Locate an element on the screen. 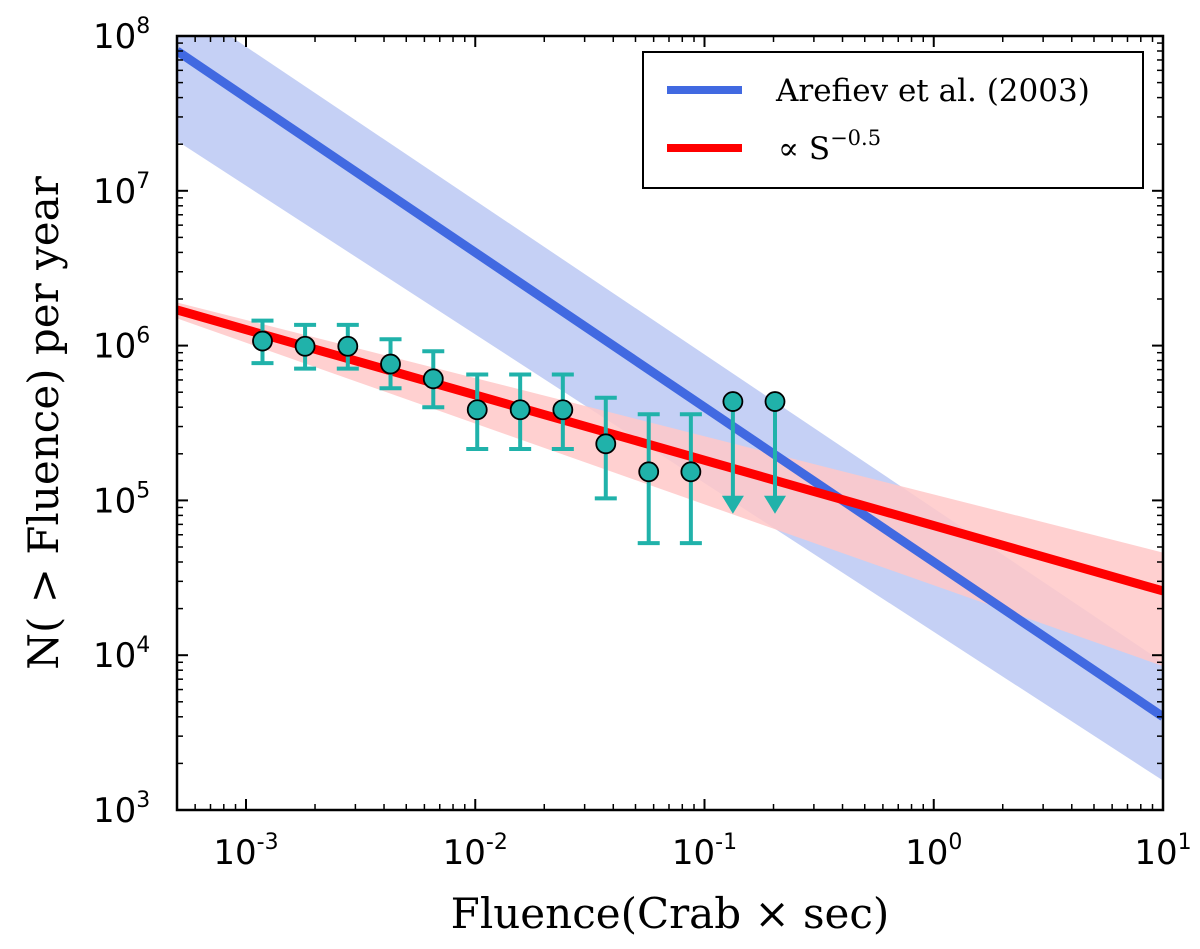  x-tick-label-3: 10⁰ is located at coordinates (933, 851).